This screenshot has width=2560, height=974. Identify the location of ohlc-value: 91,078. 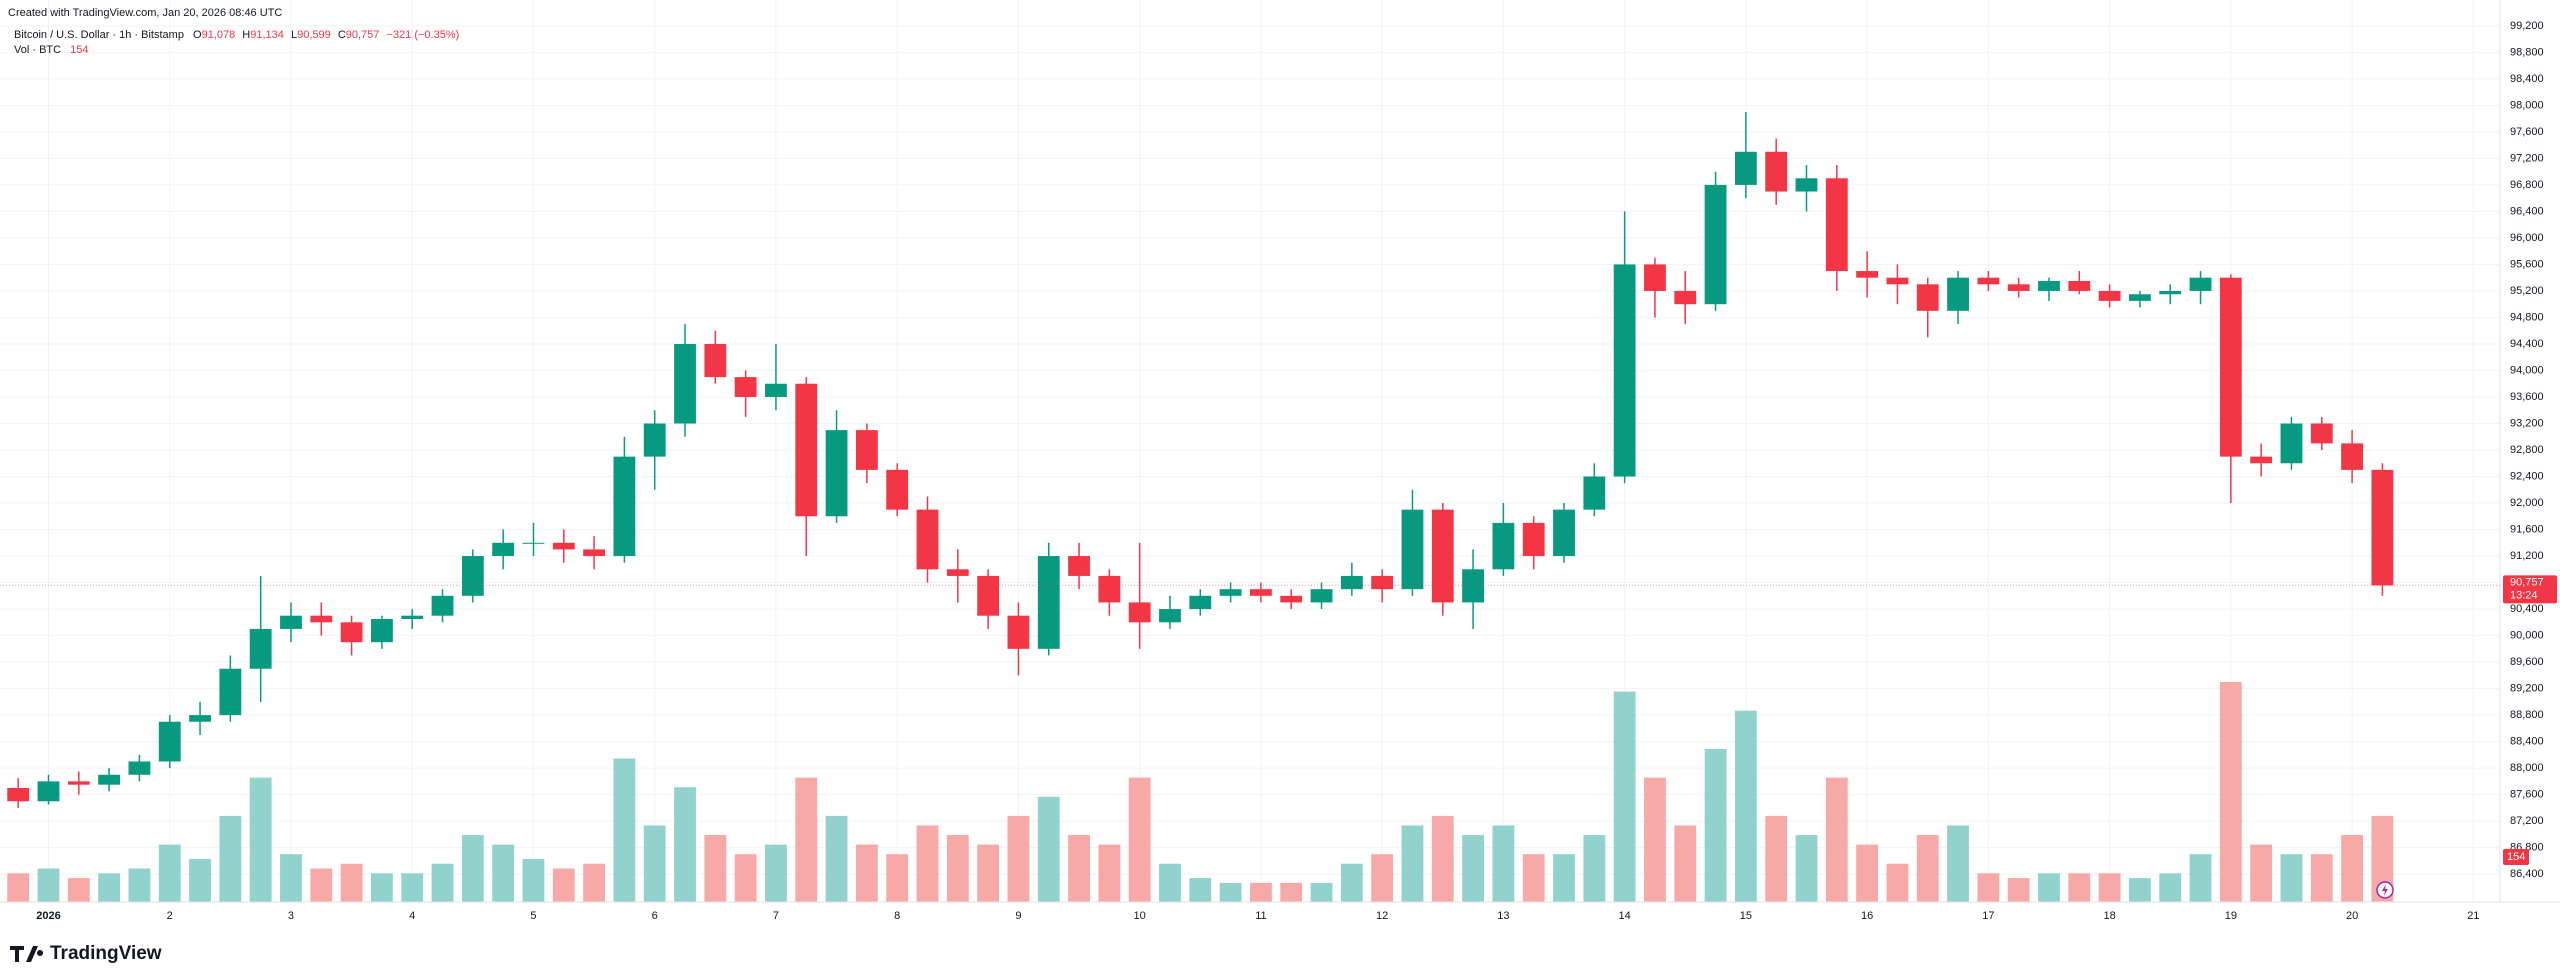
(219, 35).